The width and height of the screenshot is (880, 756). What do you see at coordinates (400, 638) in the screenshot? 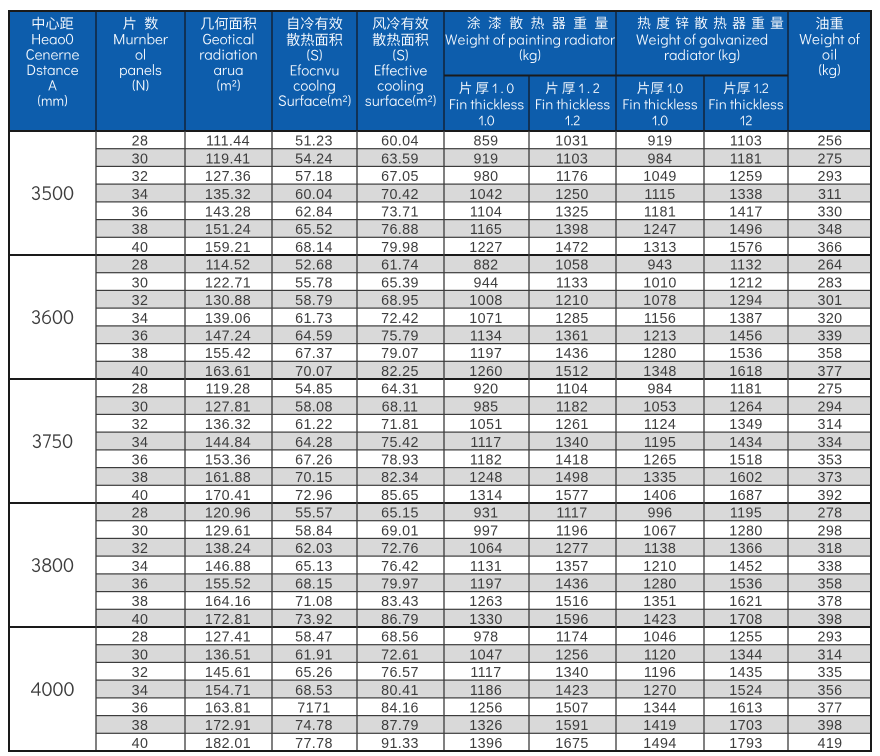
I see `svg-text: 68.56` at bounding box center [400, 638].